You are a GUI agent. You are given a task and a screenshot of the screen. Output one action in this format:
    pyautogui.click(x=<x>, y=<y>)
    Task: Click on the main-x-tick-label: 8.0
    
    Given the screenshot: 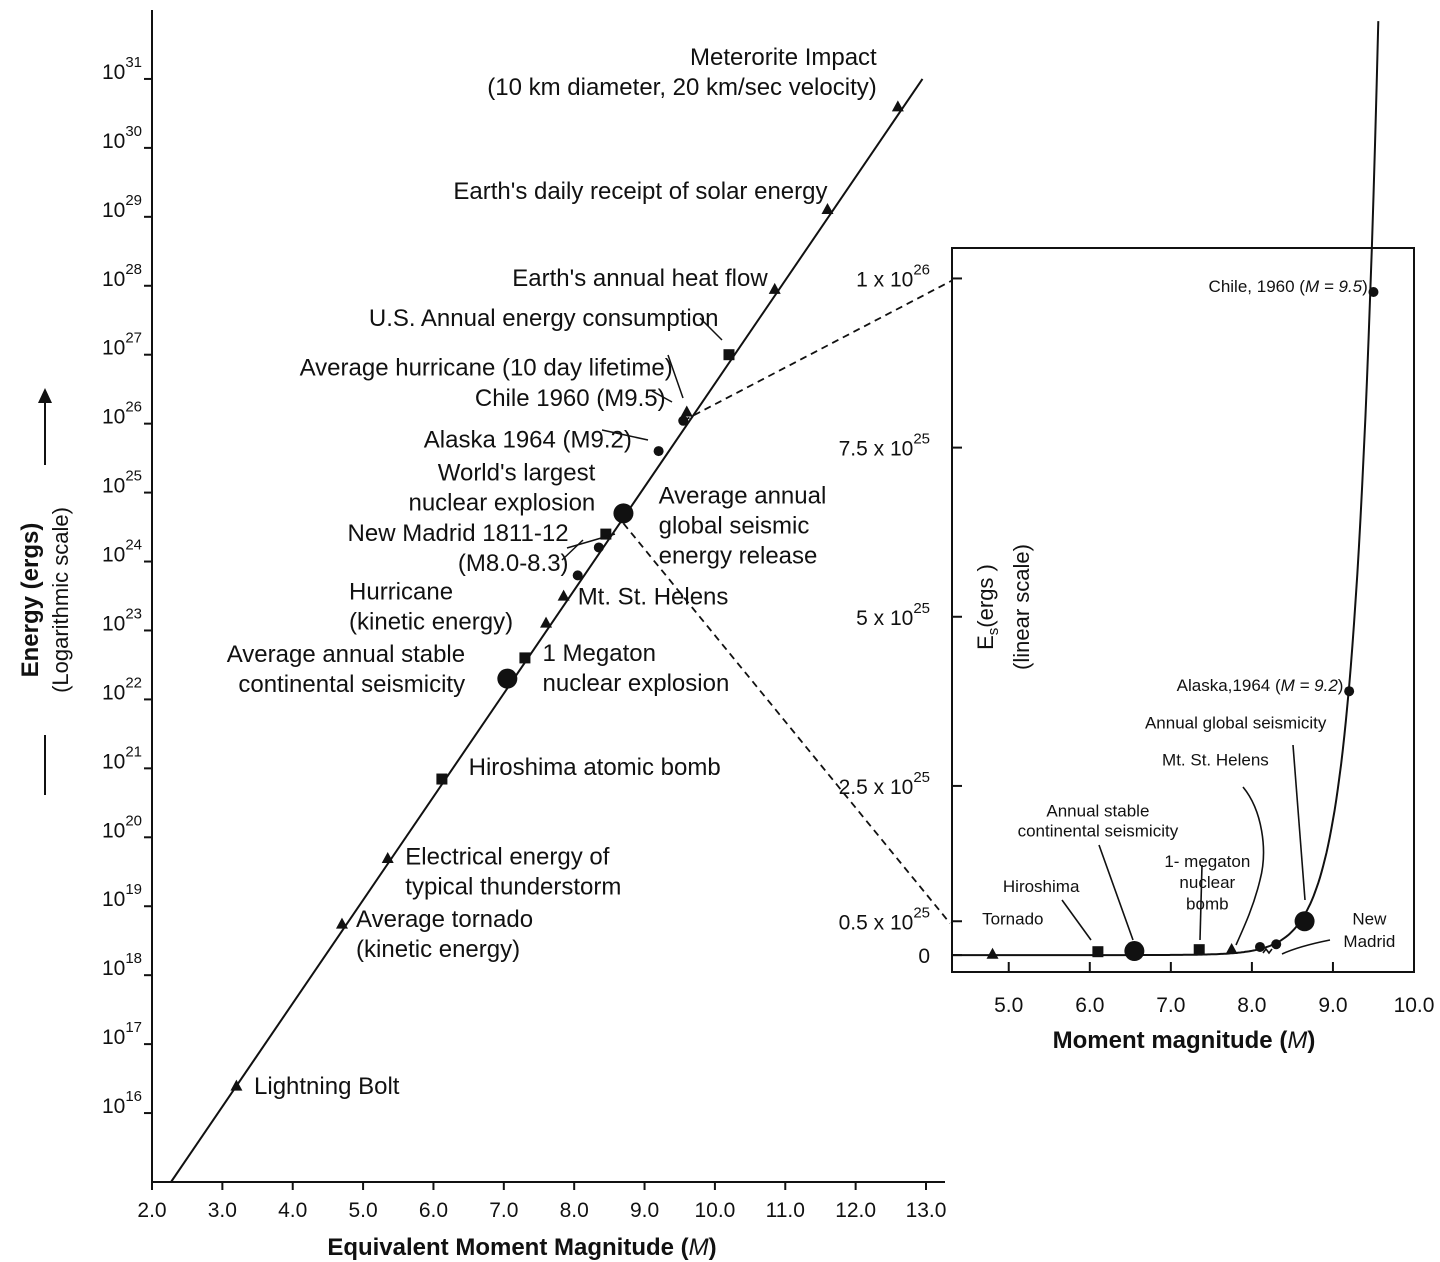 What is the action you would take?
    pyautogui.click(x=574, y=1210)
    